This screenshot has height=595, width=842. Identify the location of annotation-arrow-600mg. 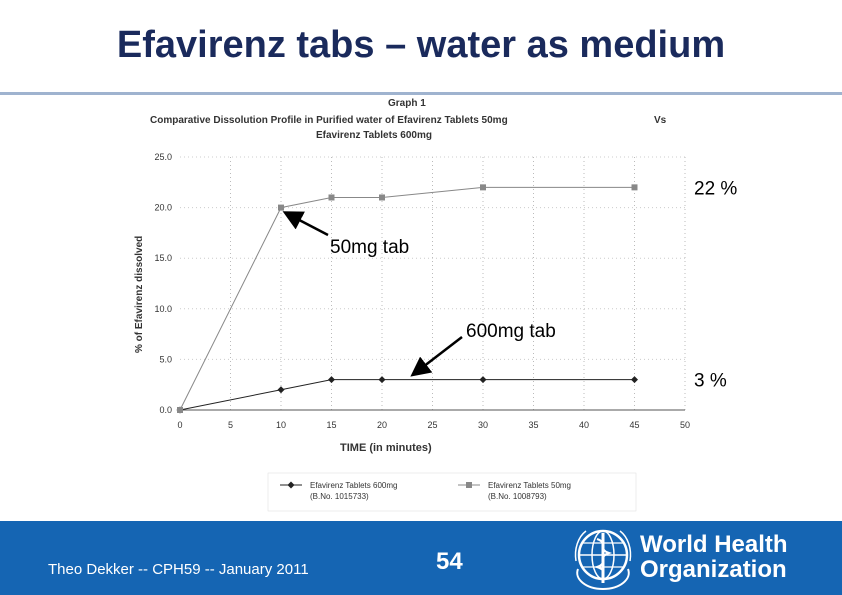
(436, 356).